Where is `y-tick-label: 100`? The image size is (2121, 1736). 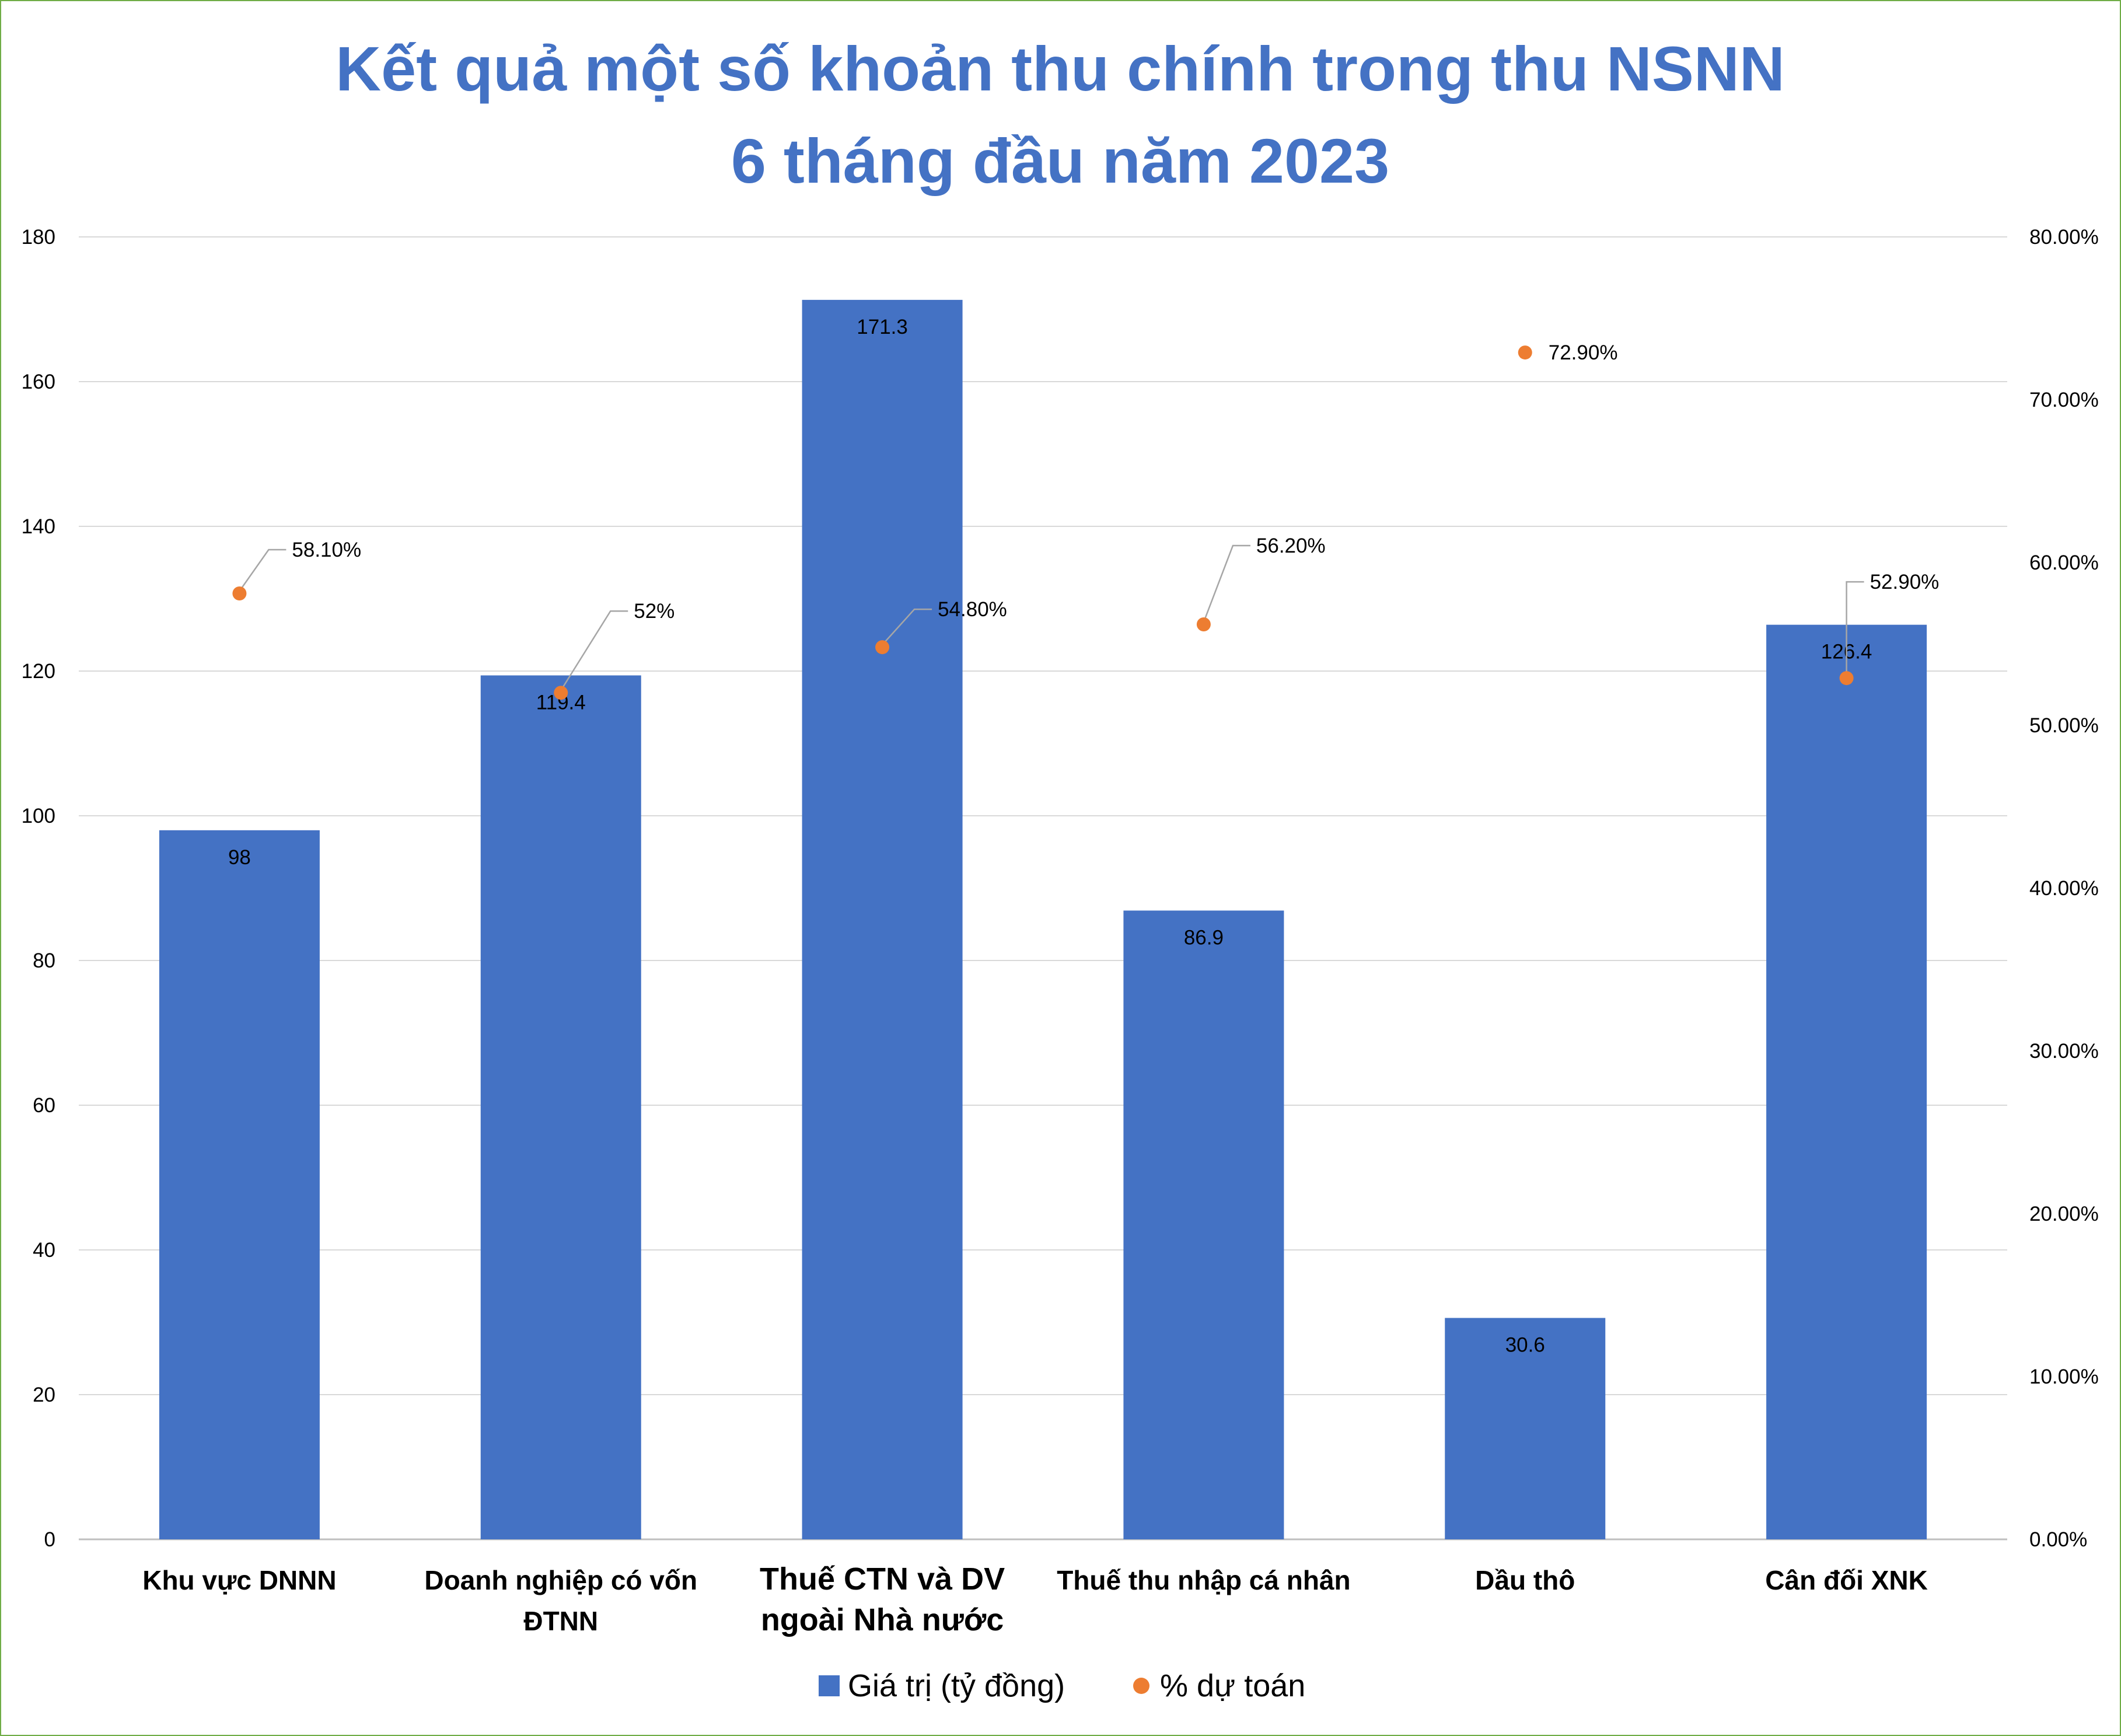 y-tick-label: 100 is located at coordinates (39, 816).